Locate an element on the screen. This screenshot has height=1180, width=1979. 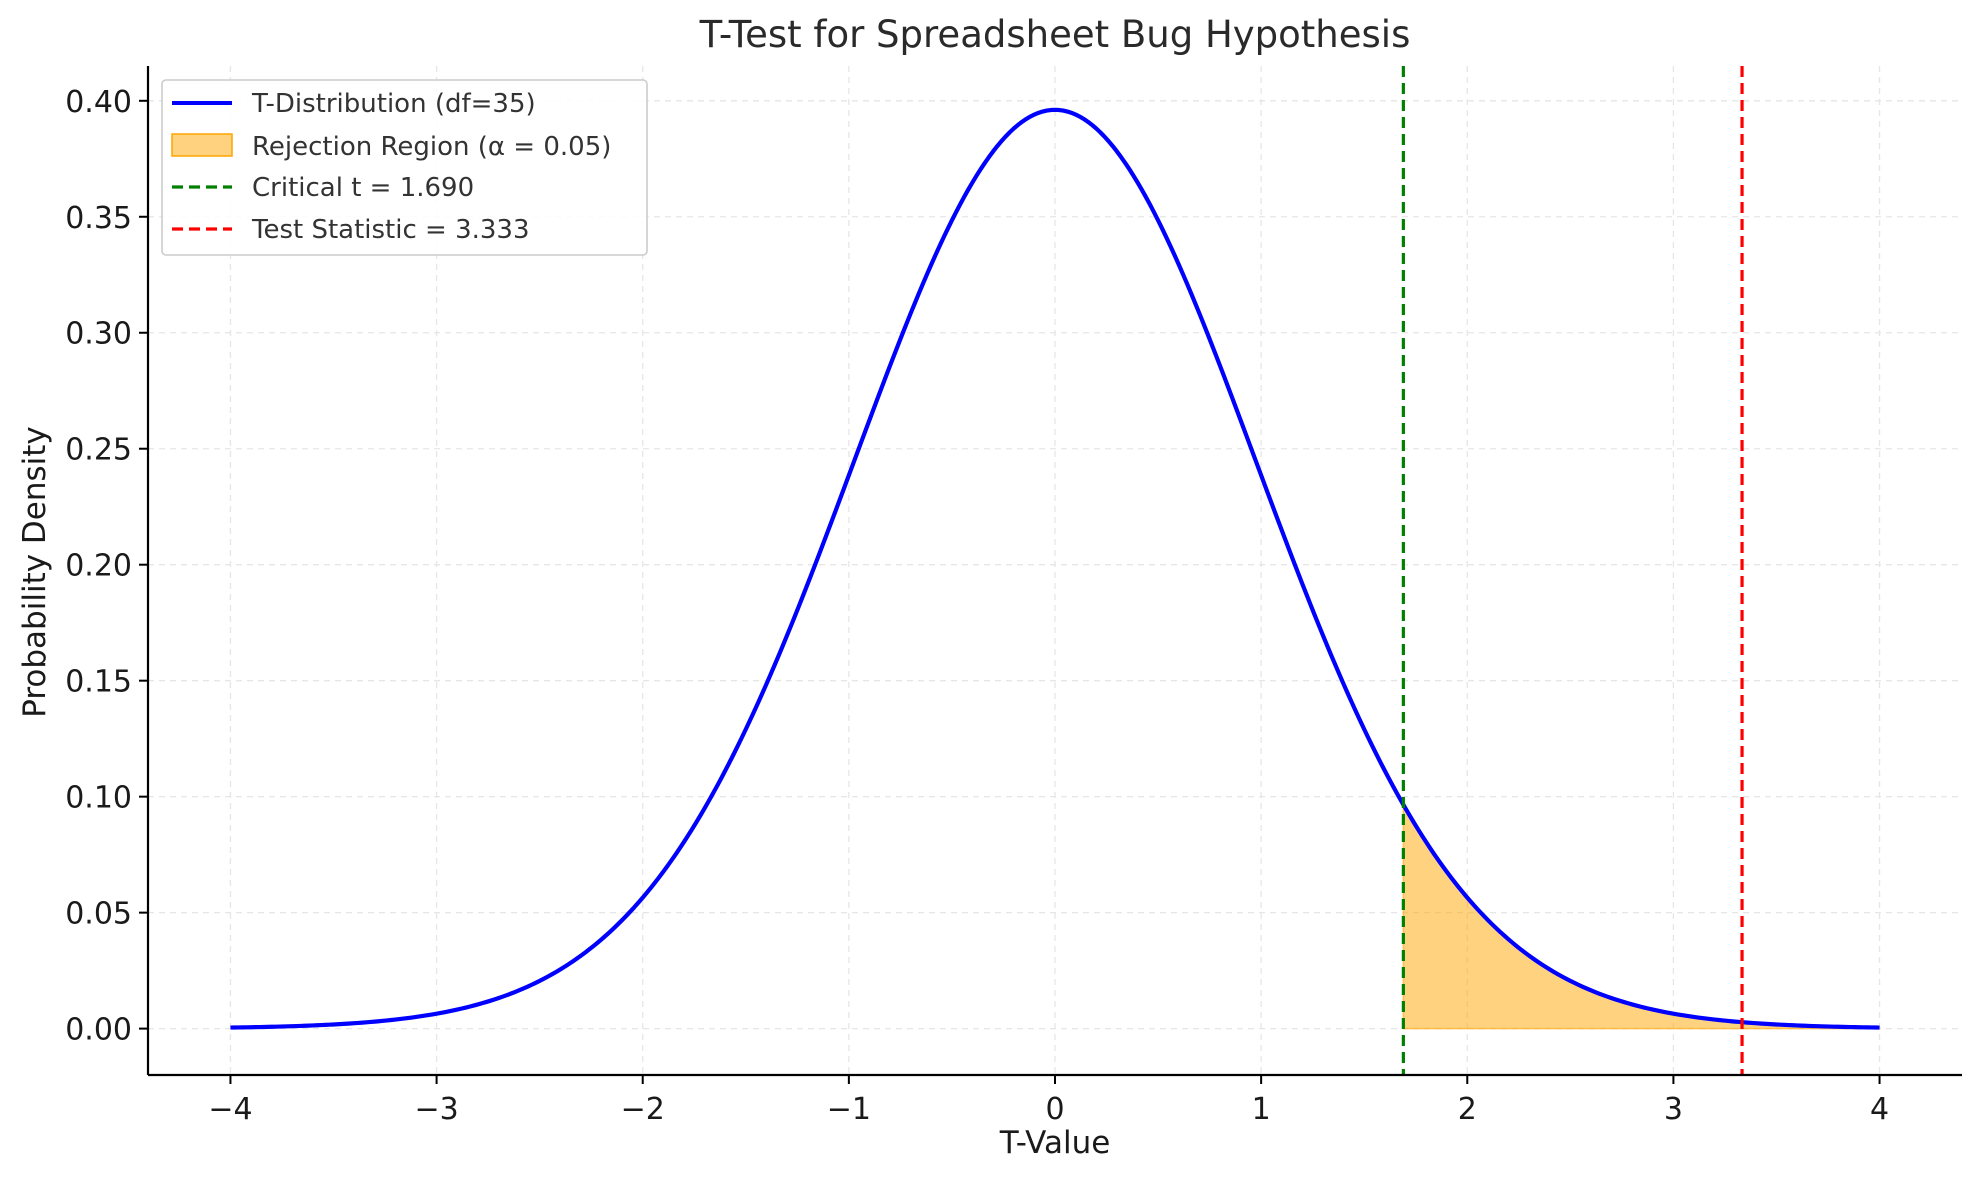
x-tick-label: −1 is located at coordinates (849, 1109).